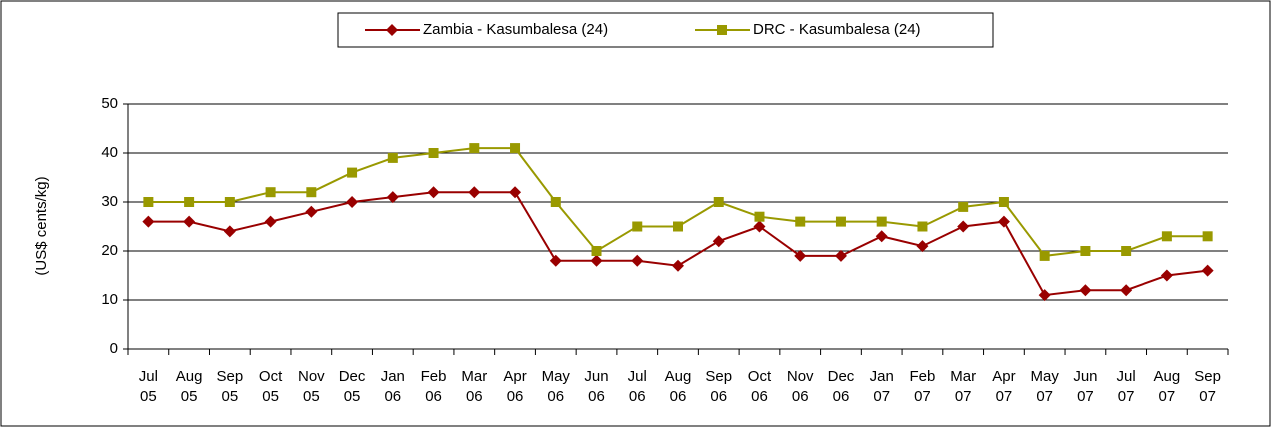  Describe the element at coordinates (800, 386) in the screenshot. I see `x-tick-label: Nov 06` at that location.